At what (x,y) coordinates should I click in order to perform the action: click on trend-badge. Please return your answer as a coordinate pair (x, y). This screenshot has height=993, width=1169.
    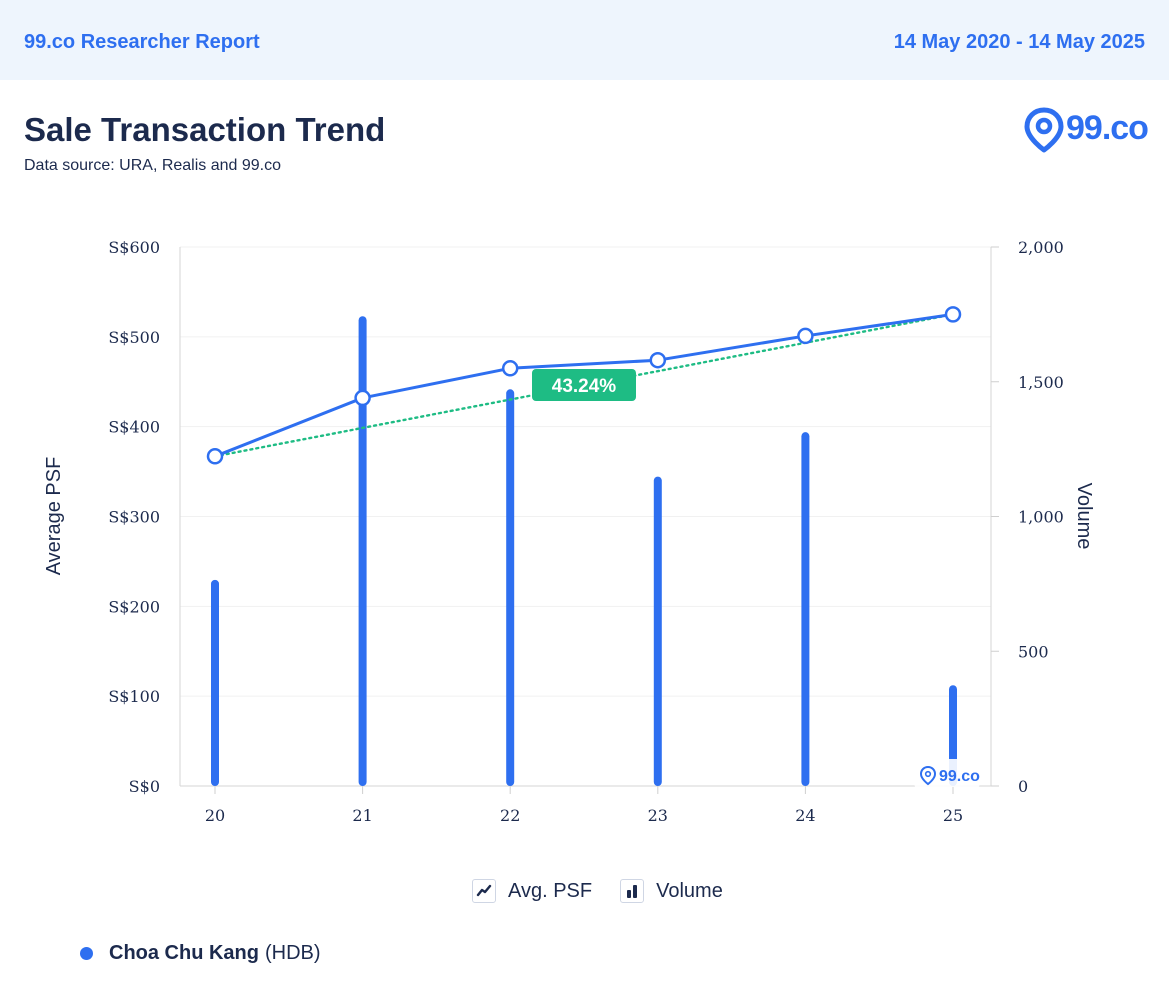
    Looking at the image, I should click on (584, 385).